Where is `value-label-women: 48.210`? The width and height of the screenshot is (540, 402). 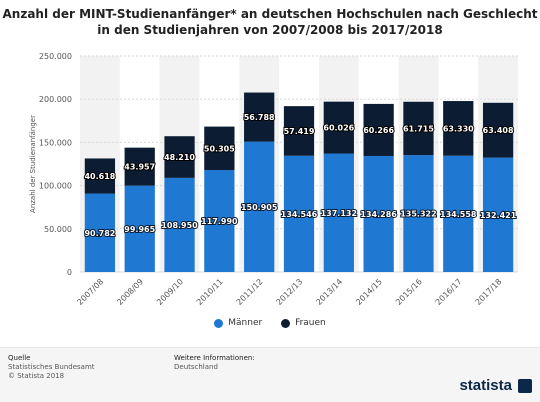 value-label-women: 48.210 is located at coordinates (179, 157).